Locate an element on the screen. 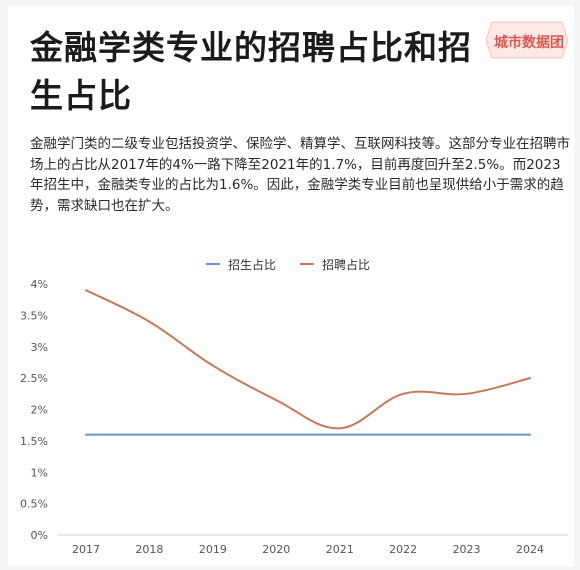 Image resolution: width=580 pixels, height=570 pixels. y-tick-label: 1.5% is located at coordinates (34, 441).